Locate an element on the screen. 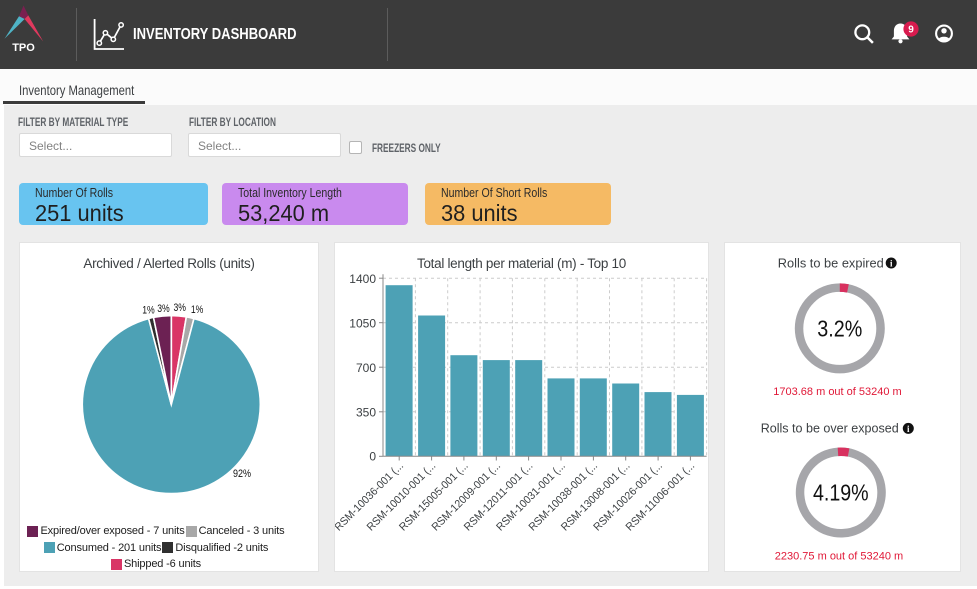 This screenshot has height=589, width=977. svg-text: 350 is located at coordinates (366, 413).